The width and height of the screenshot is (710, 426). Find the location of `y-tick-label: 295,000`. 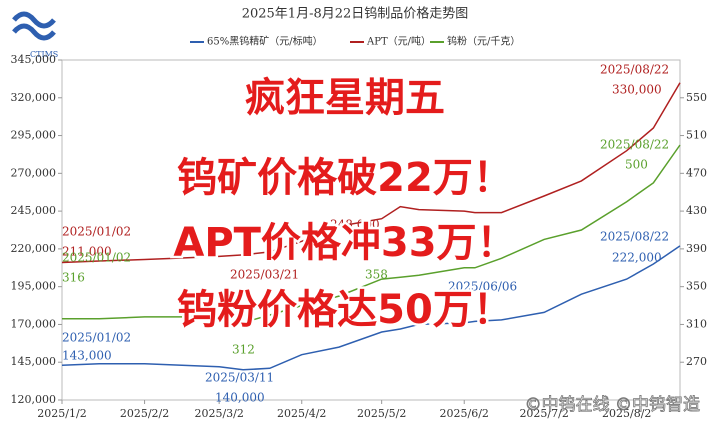

y-tick-label: 295,000 is located at coordinates (34, 135).